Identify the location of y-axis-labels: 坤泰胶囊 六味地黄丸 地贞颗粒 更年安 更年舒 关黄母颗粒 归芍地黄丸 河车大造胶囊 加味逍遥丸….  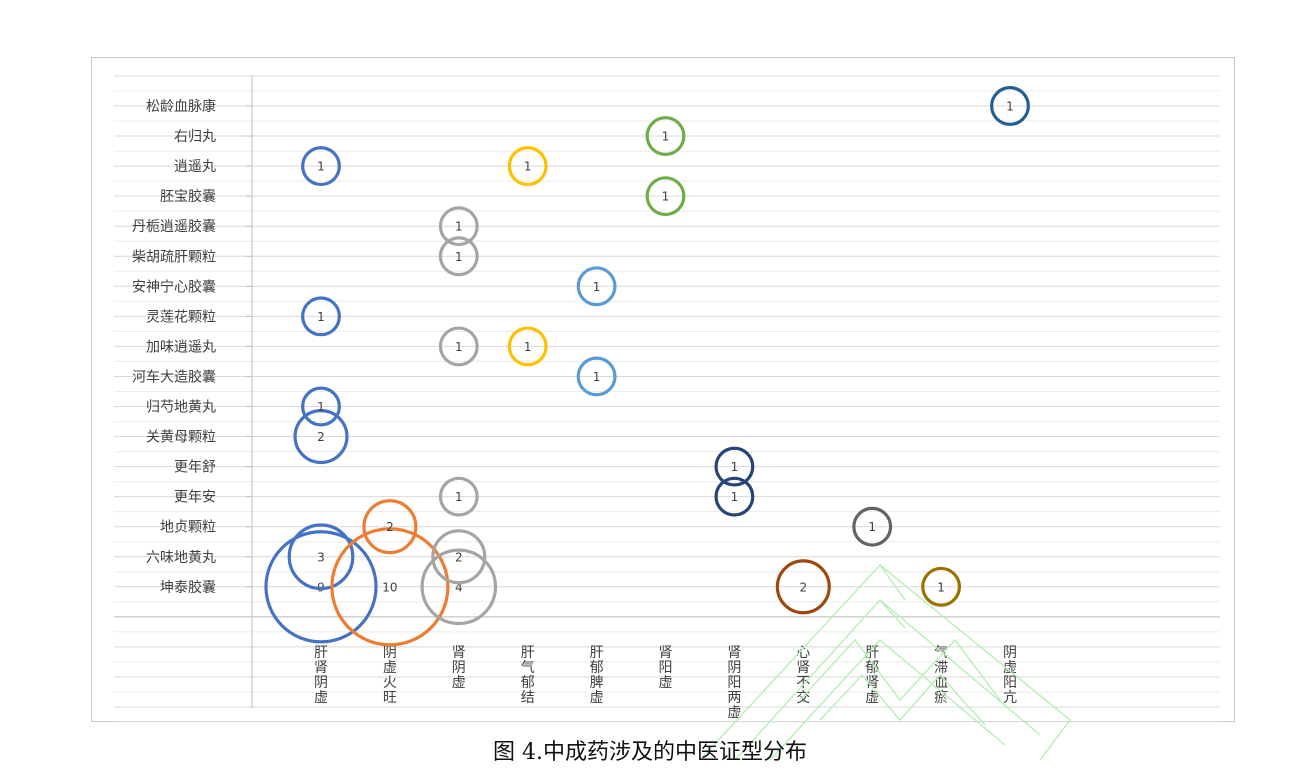
(174, 347).